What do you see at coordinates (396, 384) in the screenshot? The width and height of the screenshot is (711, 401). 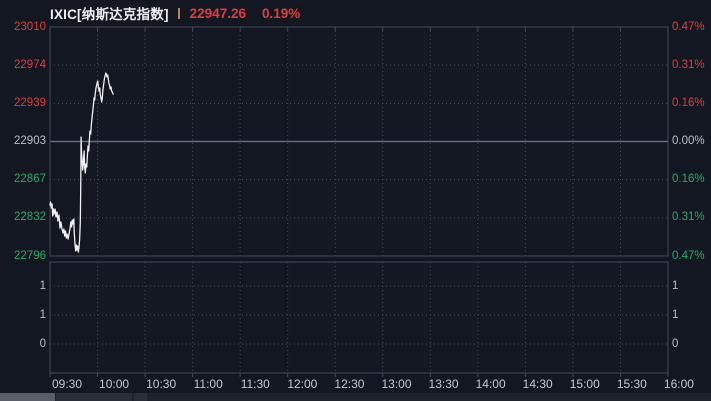 I see `time-axis-label: 13:00` at bounding box center [396, 384].